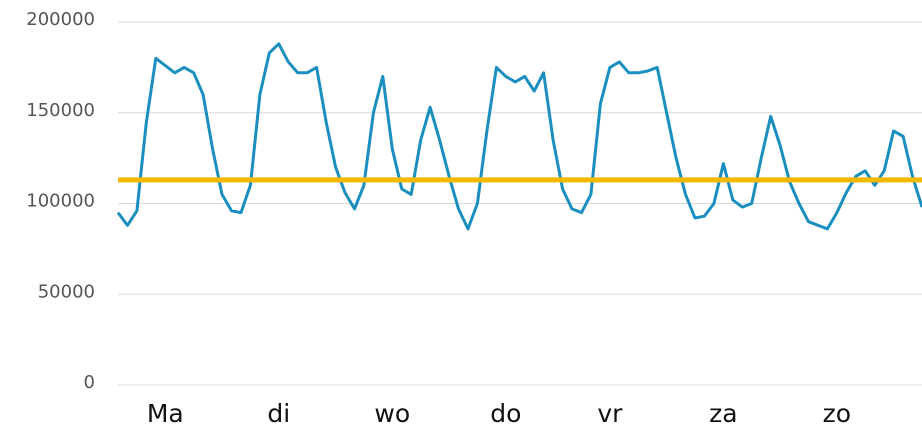  What do you see at coordinates (610, 413) in the screenshot?
I see `x-tick-label: vr` at bounding box center [610, 413].